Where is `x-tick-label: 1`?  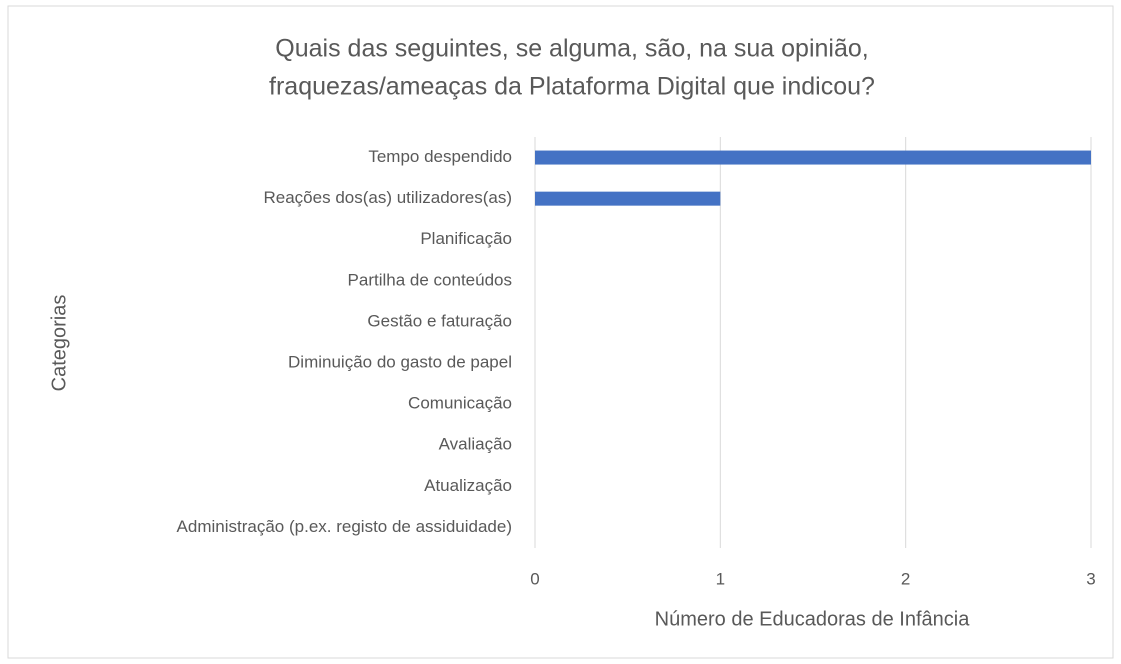
x-tick-label: 1 is located at coordinates (720, 578).